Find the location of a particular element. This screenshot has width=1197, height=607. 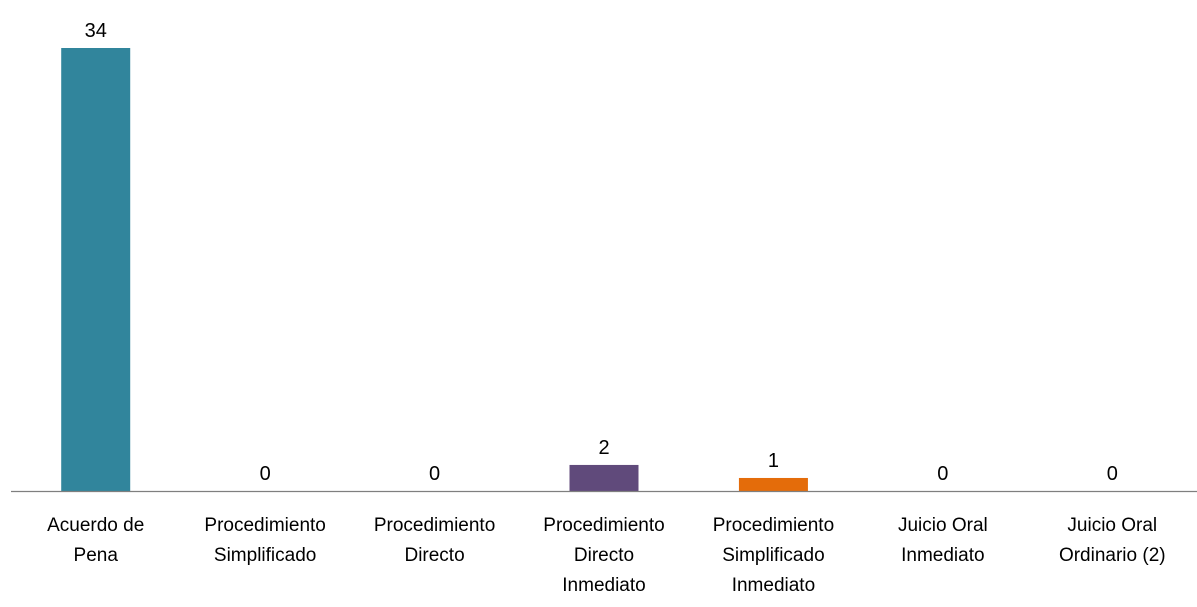

category-label-5: Juicio Oral Inmediato is located at coordinates (943, 540).